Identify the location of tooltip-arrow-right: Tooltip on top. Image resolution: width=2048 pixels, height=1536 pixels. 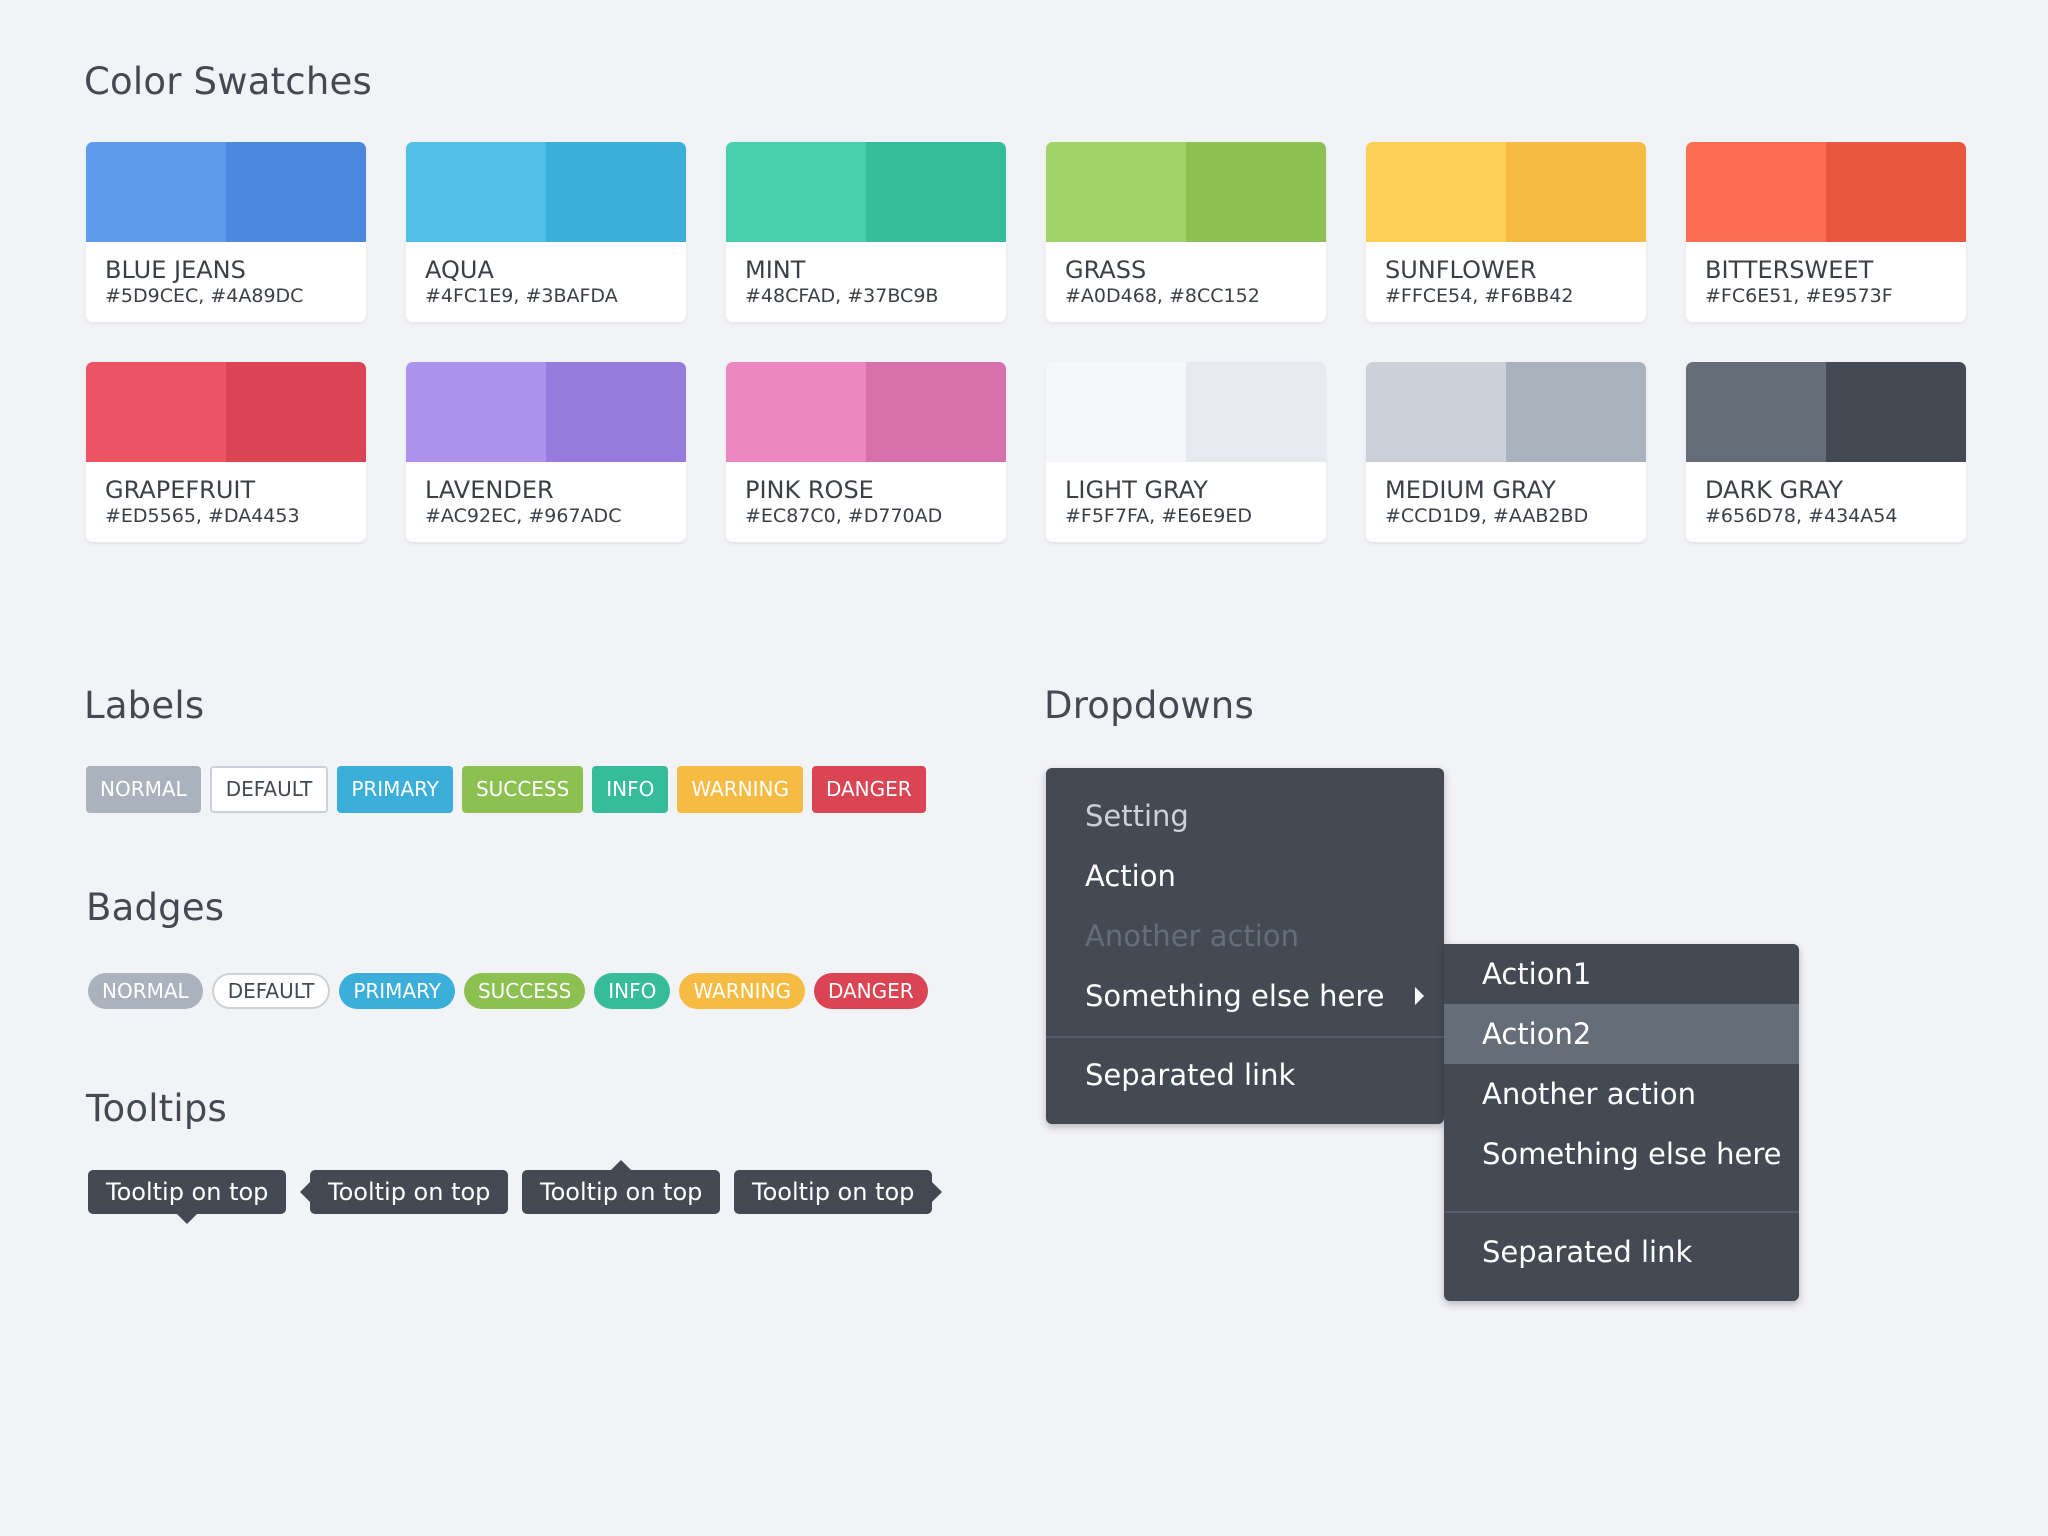
(838, 1192).